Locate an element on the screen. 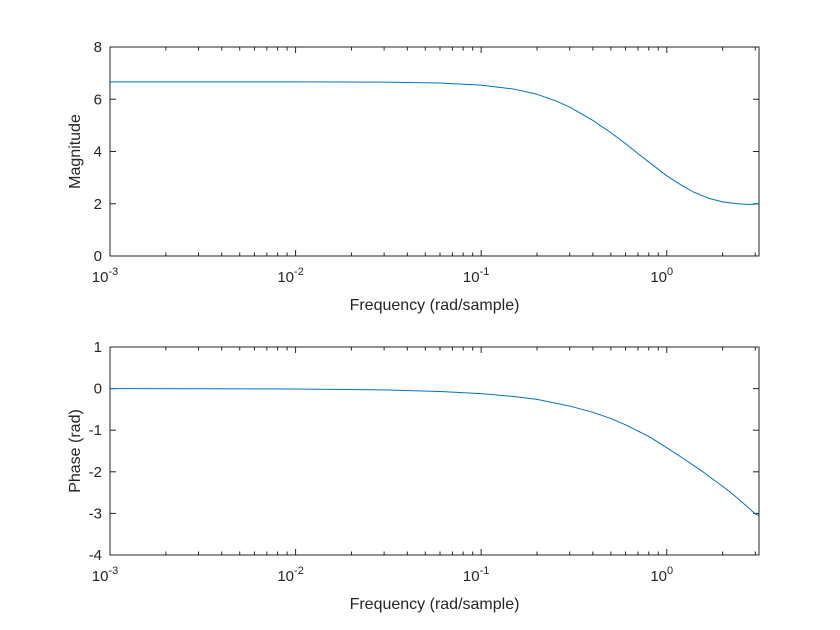 The width and height of the screenshot is (840, 630). phase-y-axis-label: Phase (rad) is located at coordinates (75, 451).